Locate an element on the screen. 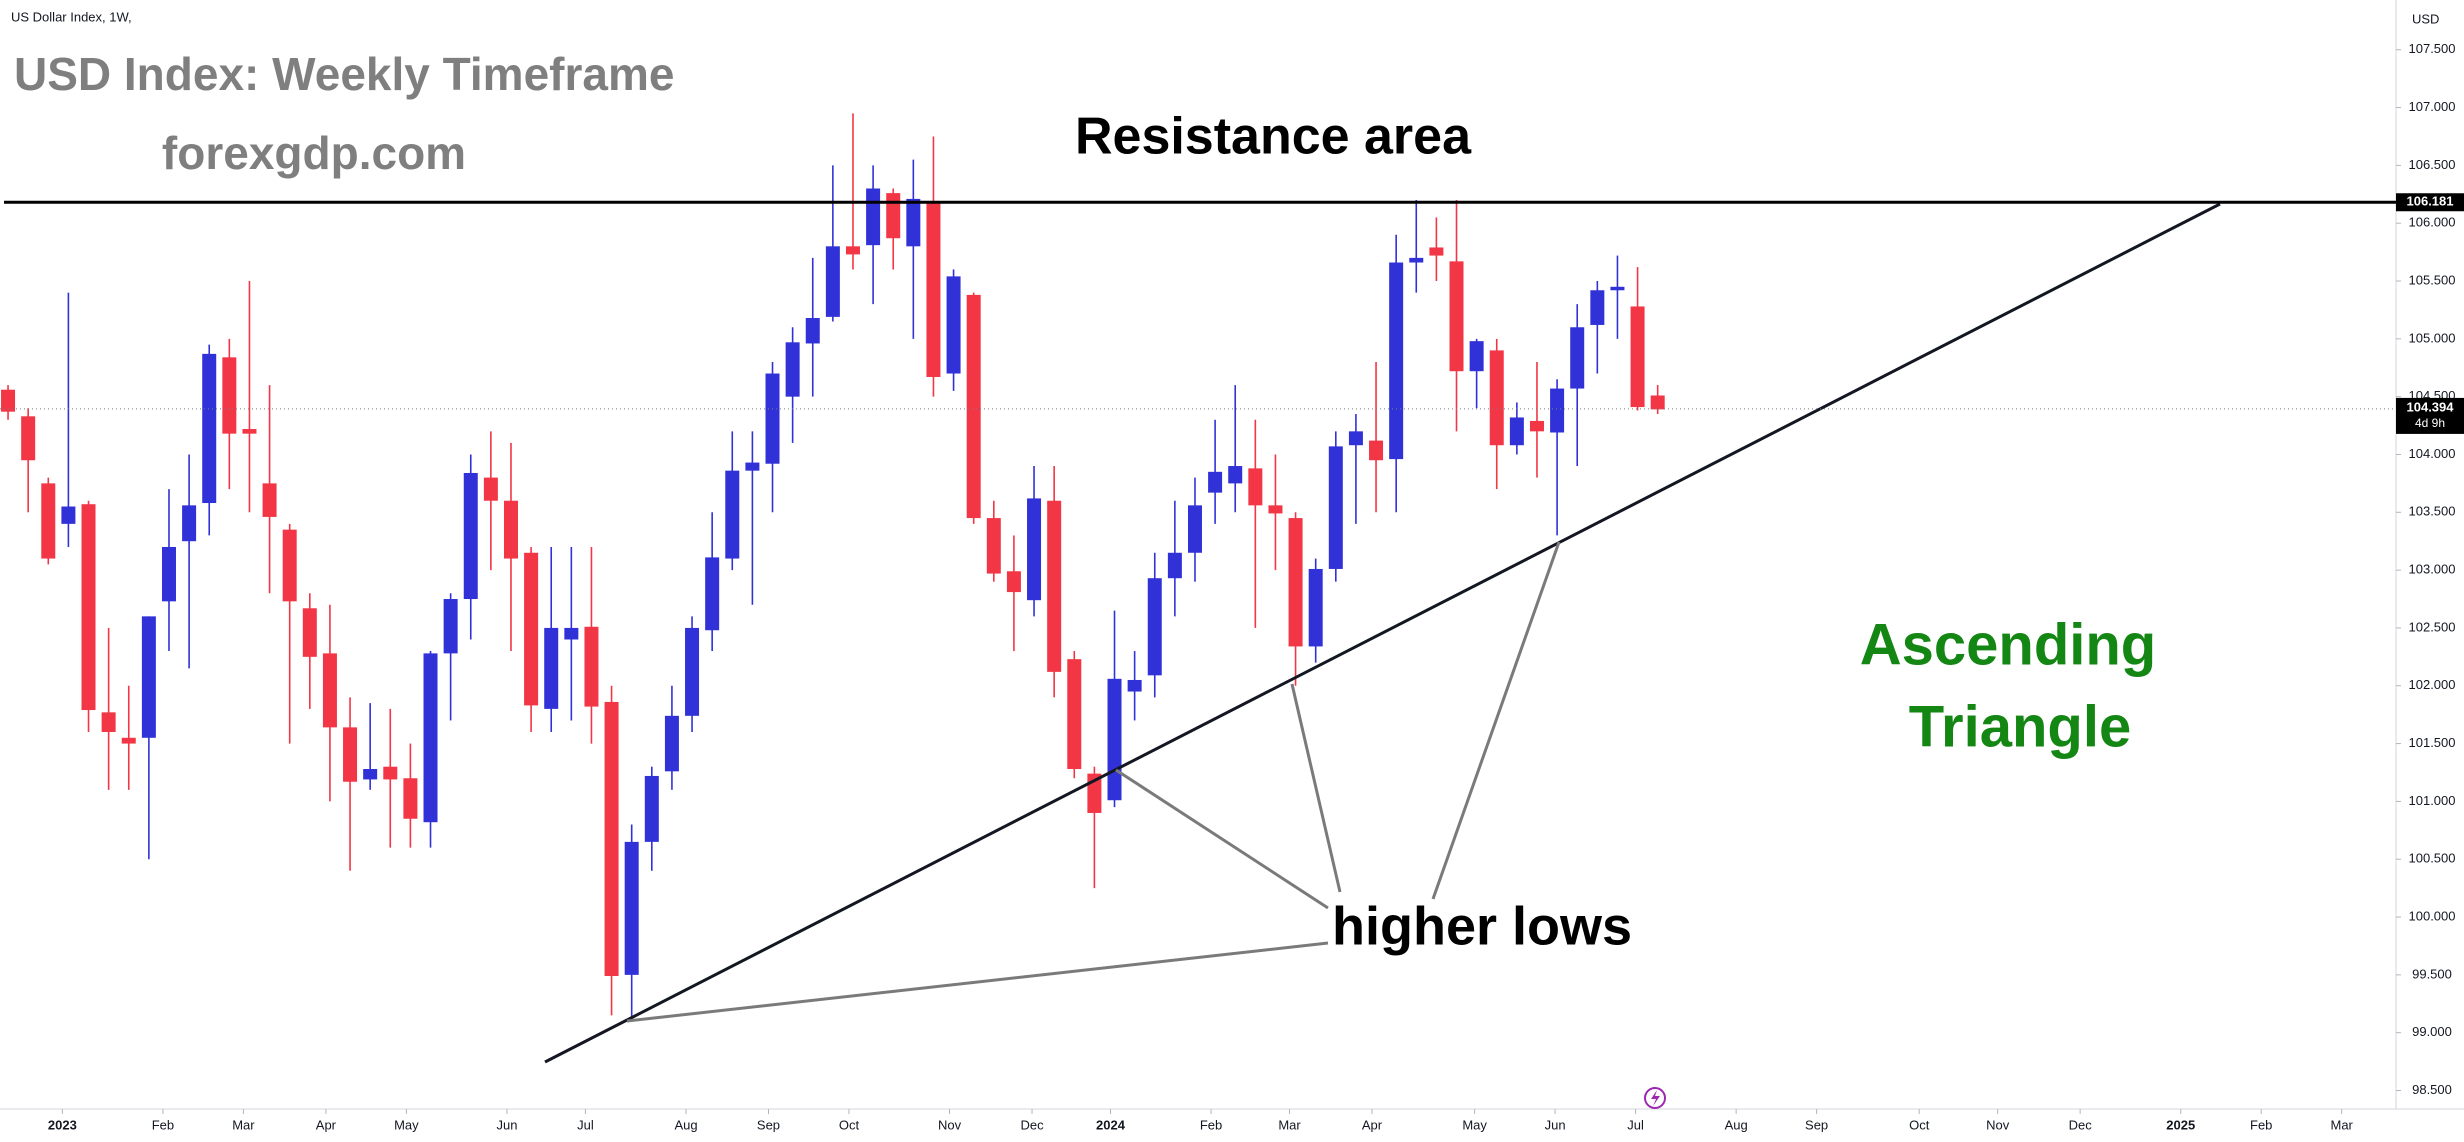 The width and height of the screenshot is (2464, 1142). y-tick-label: 105.000 is located at coordinates (2432, 337).